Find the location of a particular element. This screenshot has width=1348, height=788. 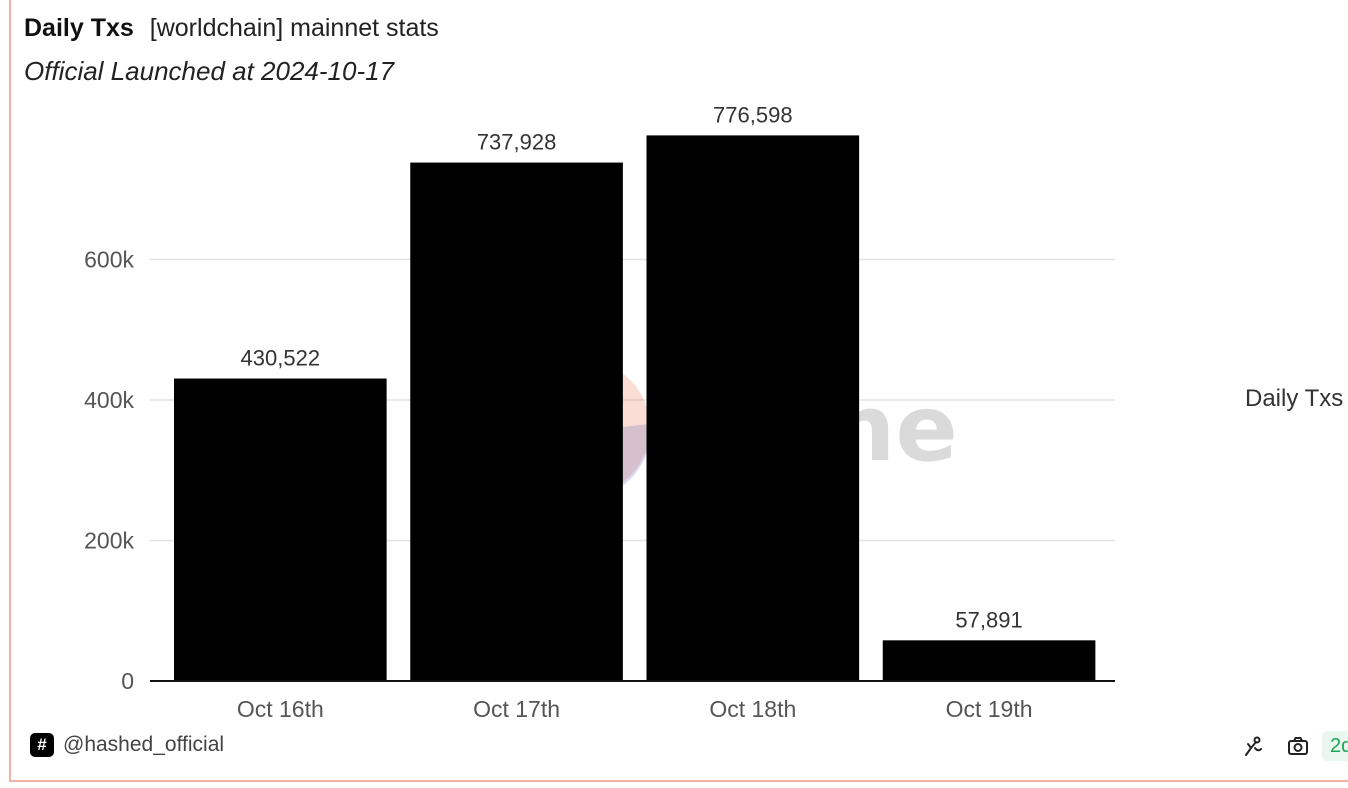

age-badge: 2d is located at coordinates (1335, 746).